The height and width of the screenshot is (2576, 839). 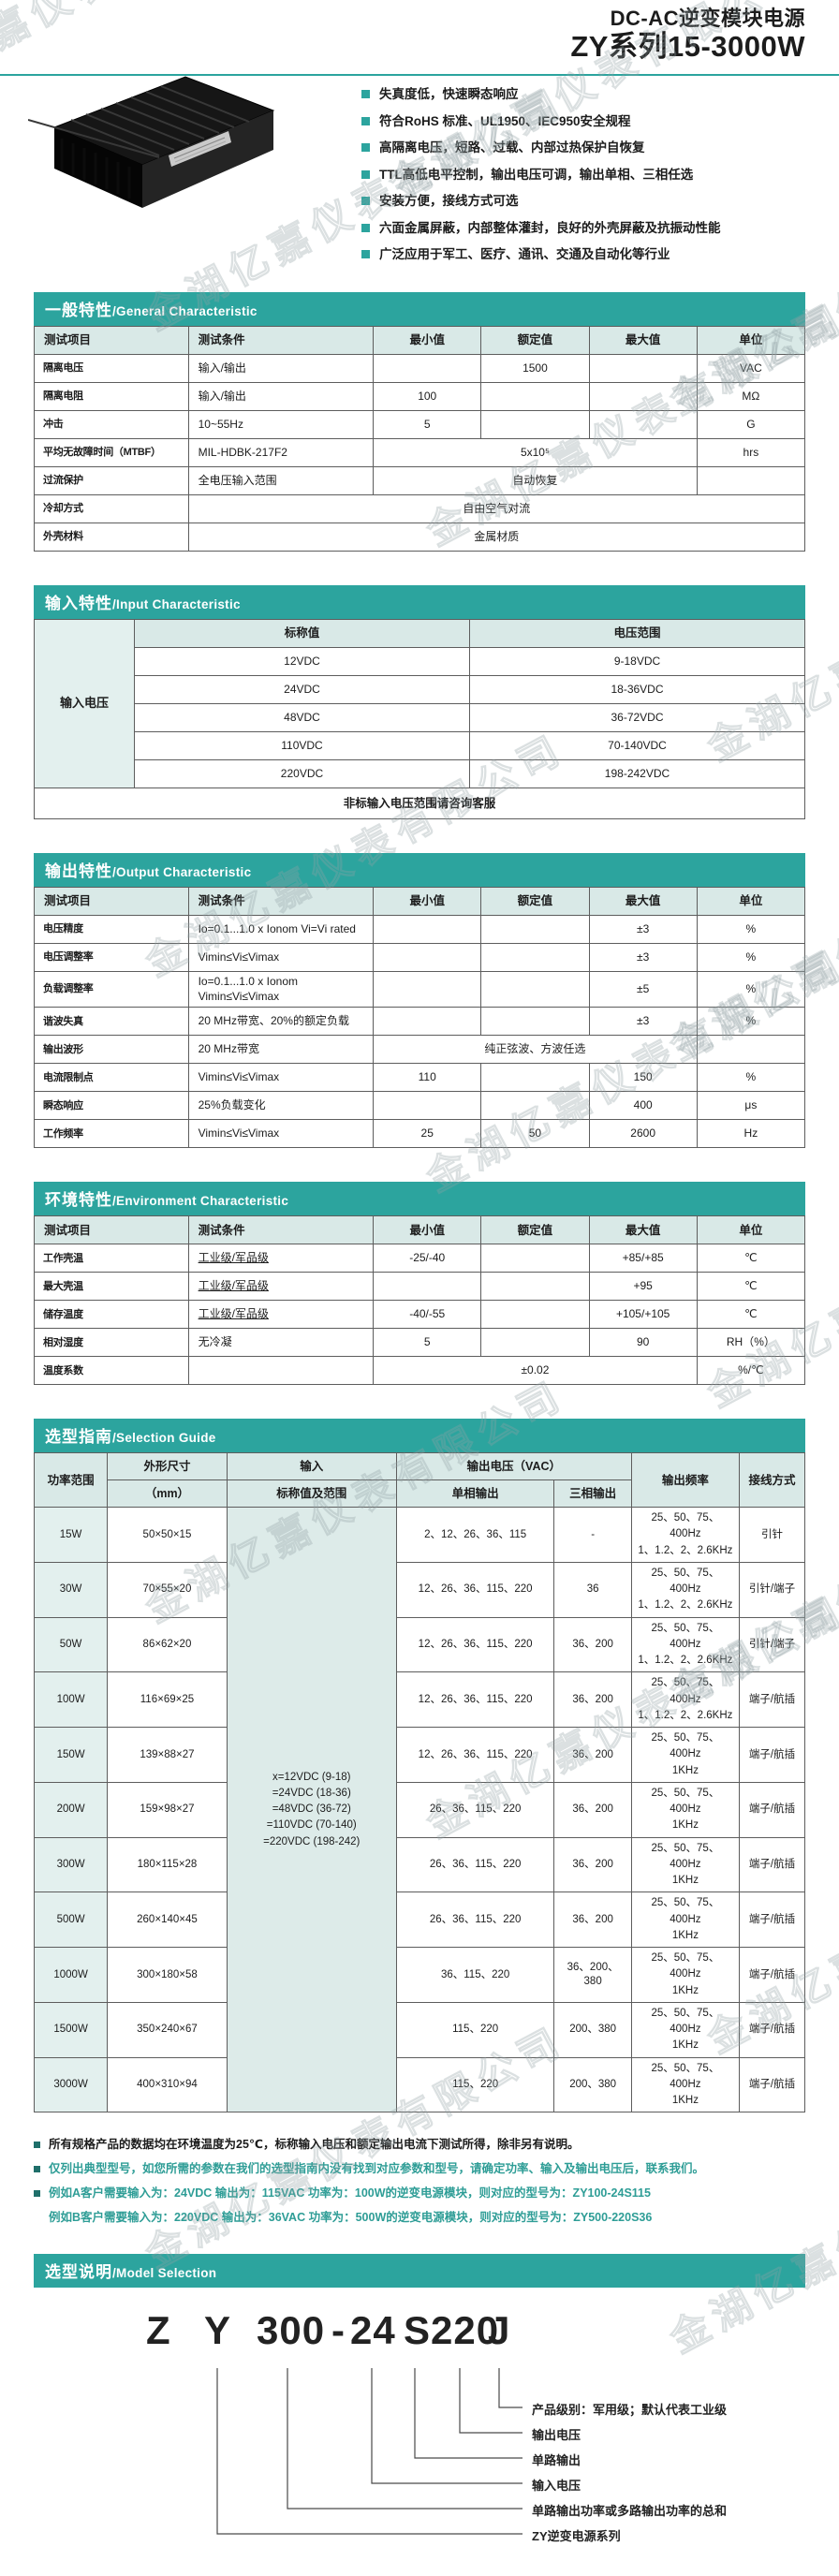 I want to click on table-cell: 115、220, so click(x=475, y=2029).